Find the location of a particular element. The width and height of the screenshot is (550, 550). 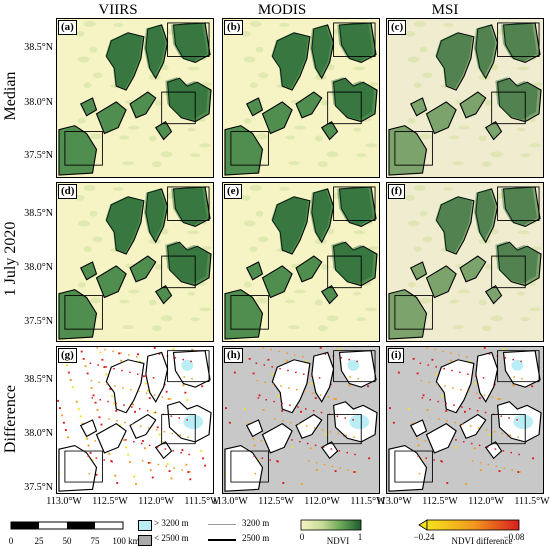

map-panel-viirs-difference: (g) is located at coordinates (135, 420).